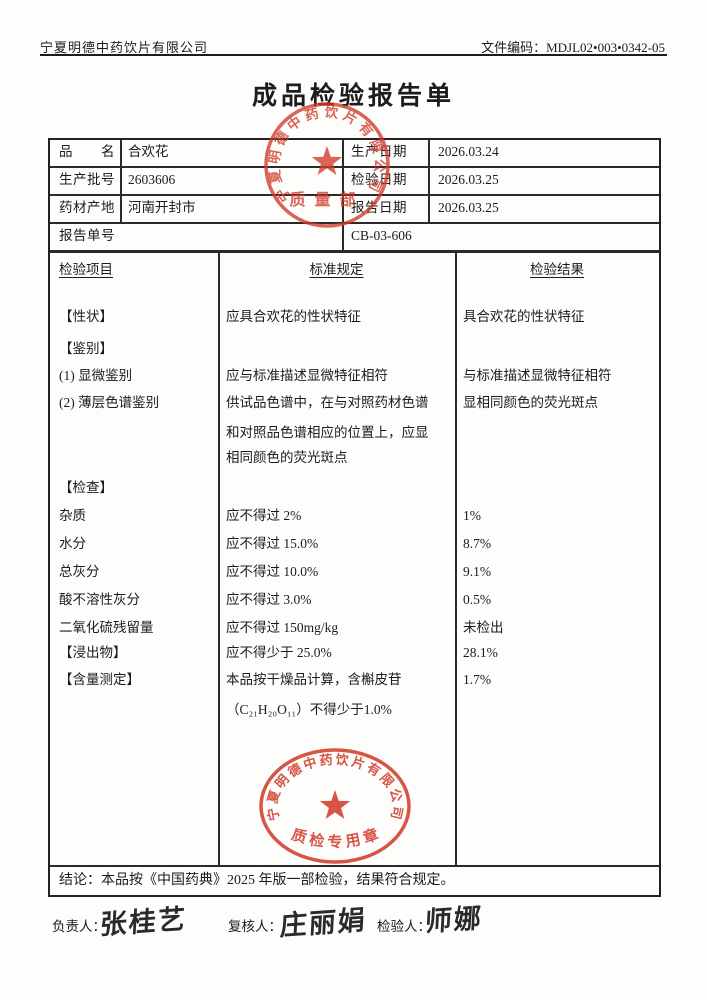 The image size is (707, 1000). I want to click on main-table-line: 水分 应不得过 15.0% 8.7%, so click(354, 544).